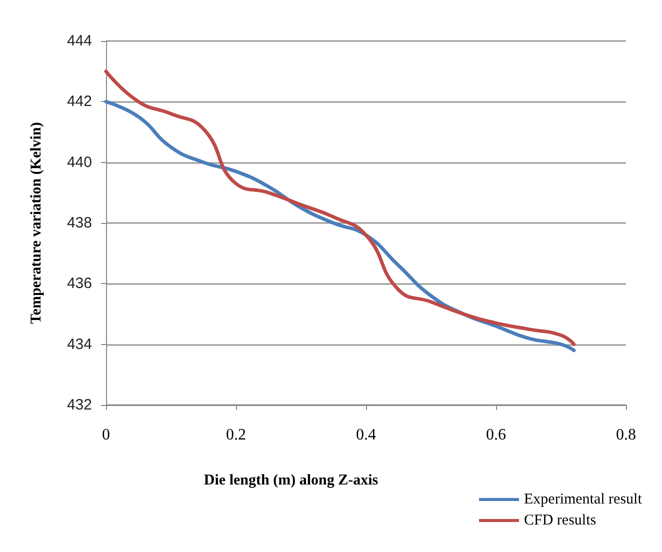 This screenshot has height=552, width=662. Describe the element at coordinates (79, 101) in the screenshot. I see `y-tick-label: 442` at that location.